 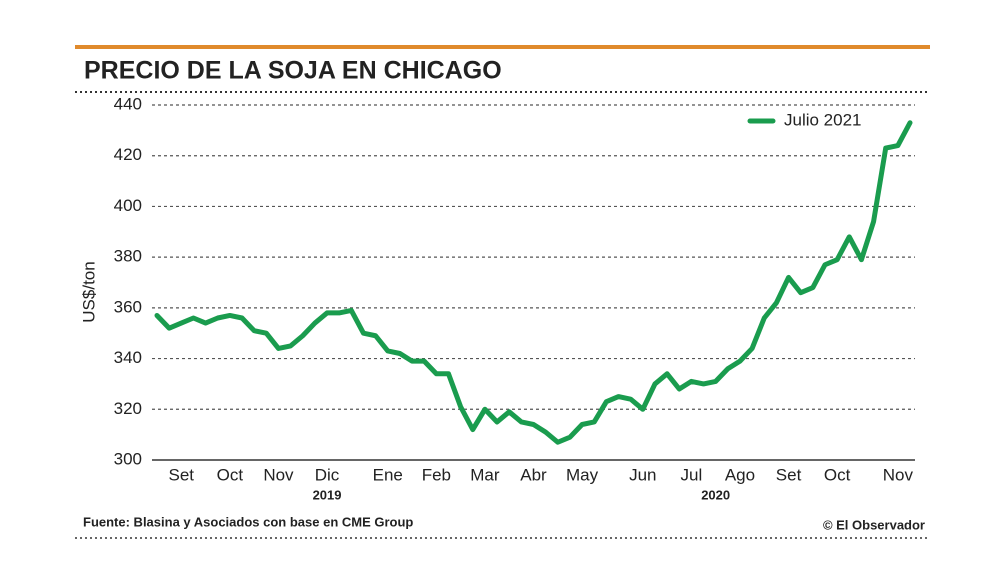 I want to click on x-tick-label: Mar, so click(x=485, y=474).